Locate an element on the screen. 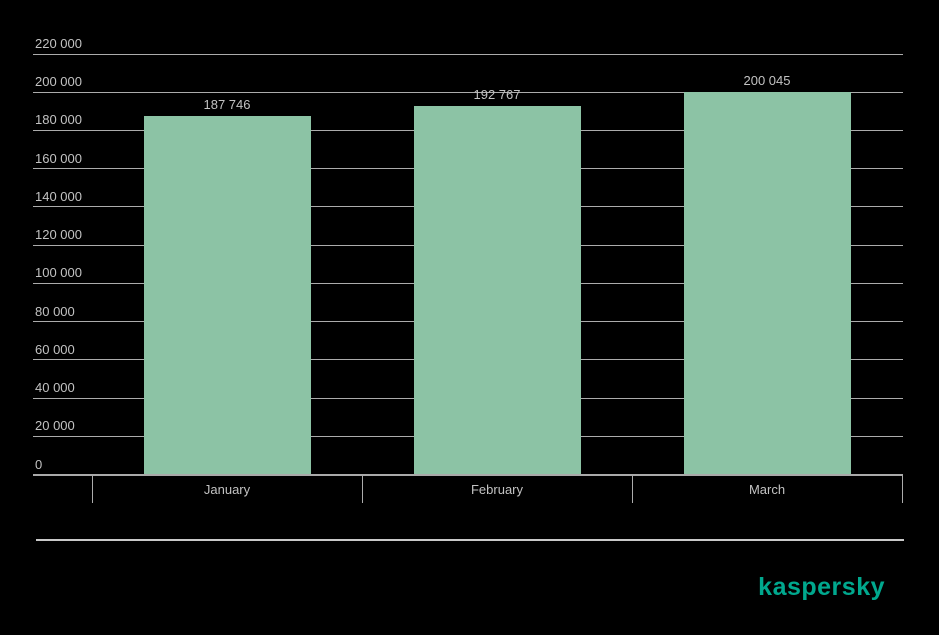  x-axis-category-label: January is located at coordinates (227, 489).